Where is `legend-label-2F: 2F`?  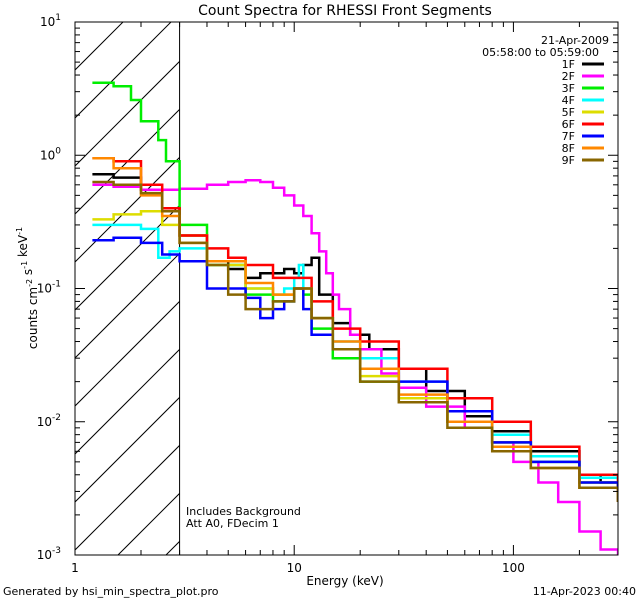
legend-label-2F: 2F is located at coordinates (568, 76).